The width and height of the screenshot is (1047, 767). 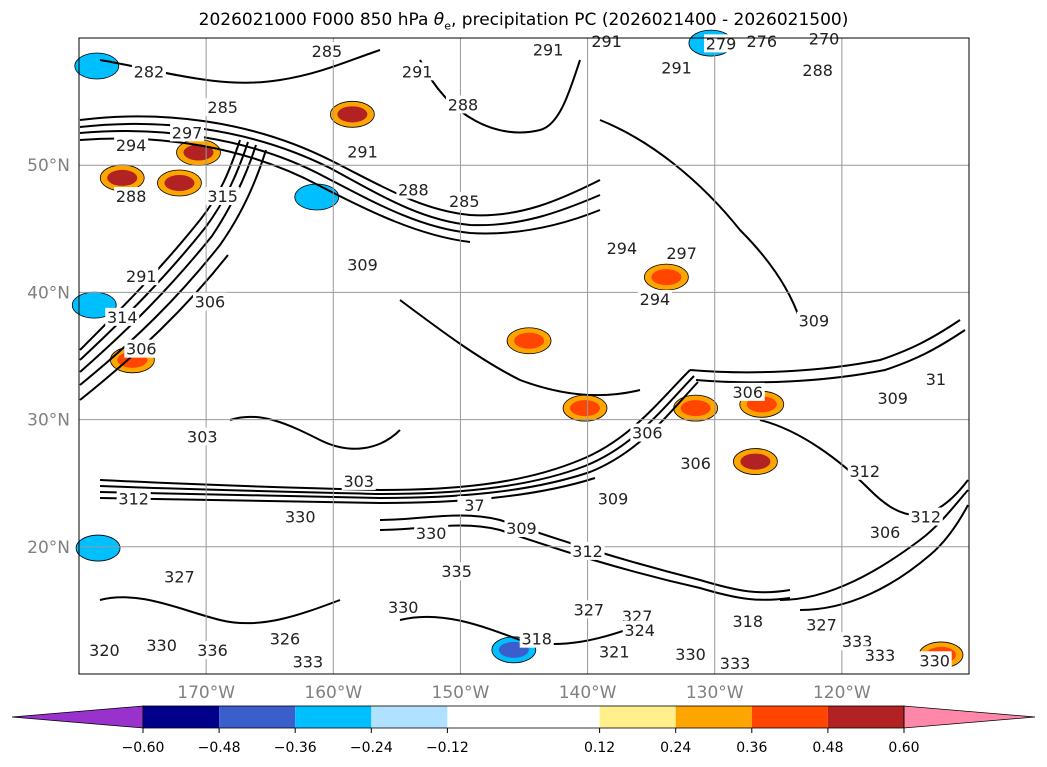 I want to click on colorbar-tick-label: 0.24, so click(x=675, y=748).